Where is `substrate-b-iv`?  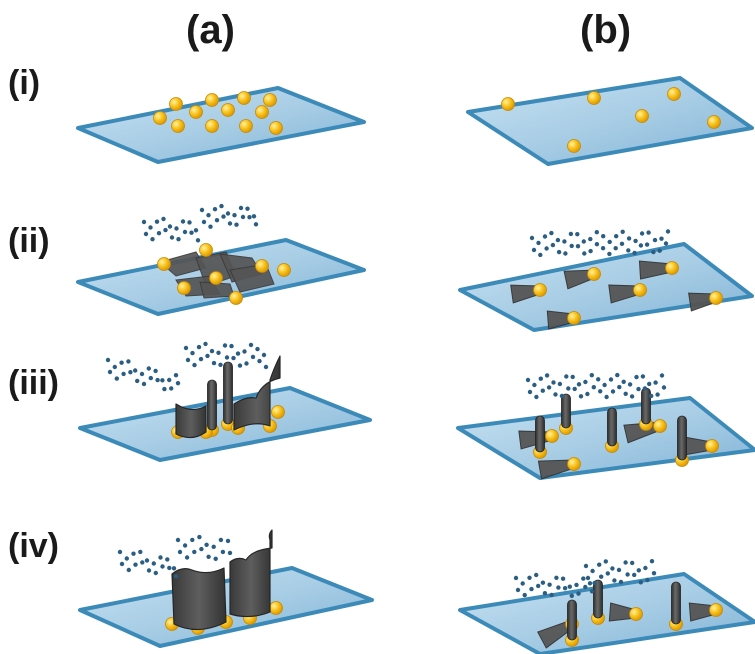 substrate-b-iv is located at coordinates (606, 613).